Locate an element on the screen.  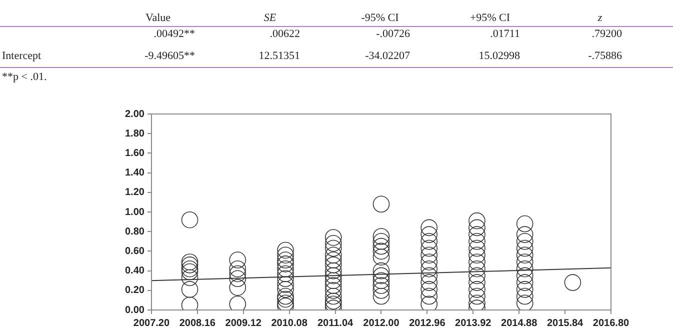
y-tick-label: 0.40 is located at coordinates (134, 271).